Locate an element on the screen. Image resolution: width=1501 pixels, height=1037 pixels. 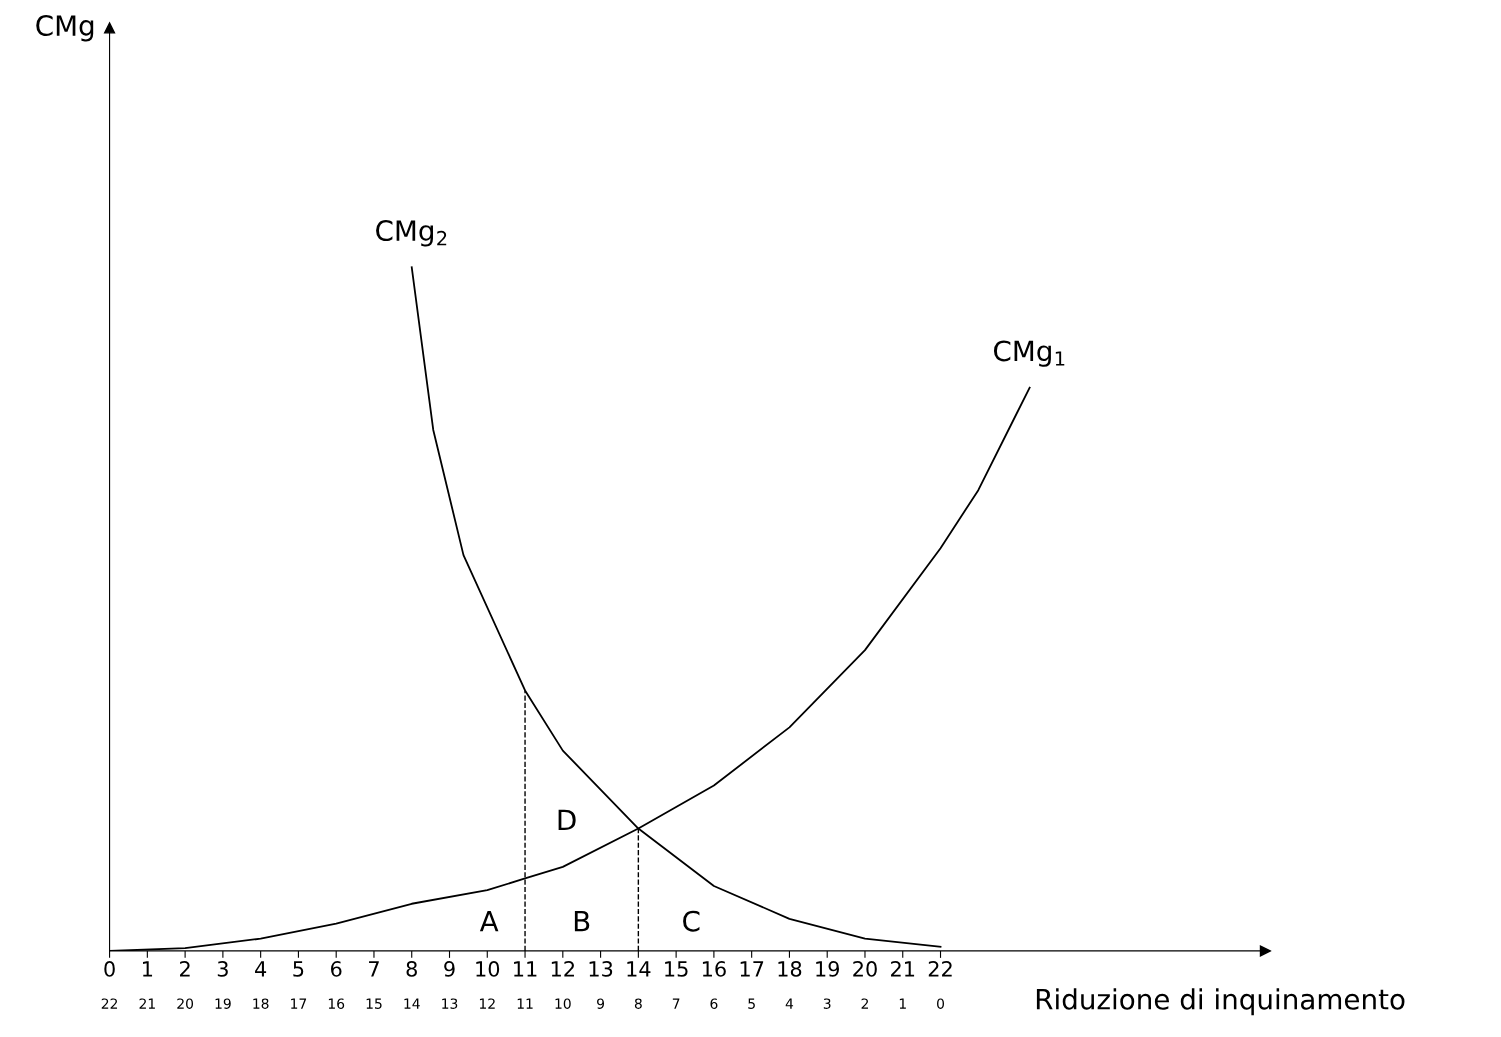
x2-tick-label: 0 is located at coordinates (941, 1003).